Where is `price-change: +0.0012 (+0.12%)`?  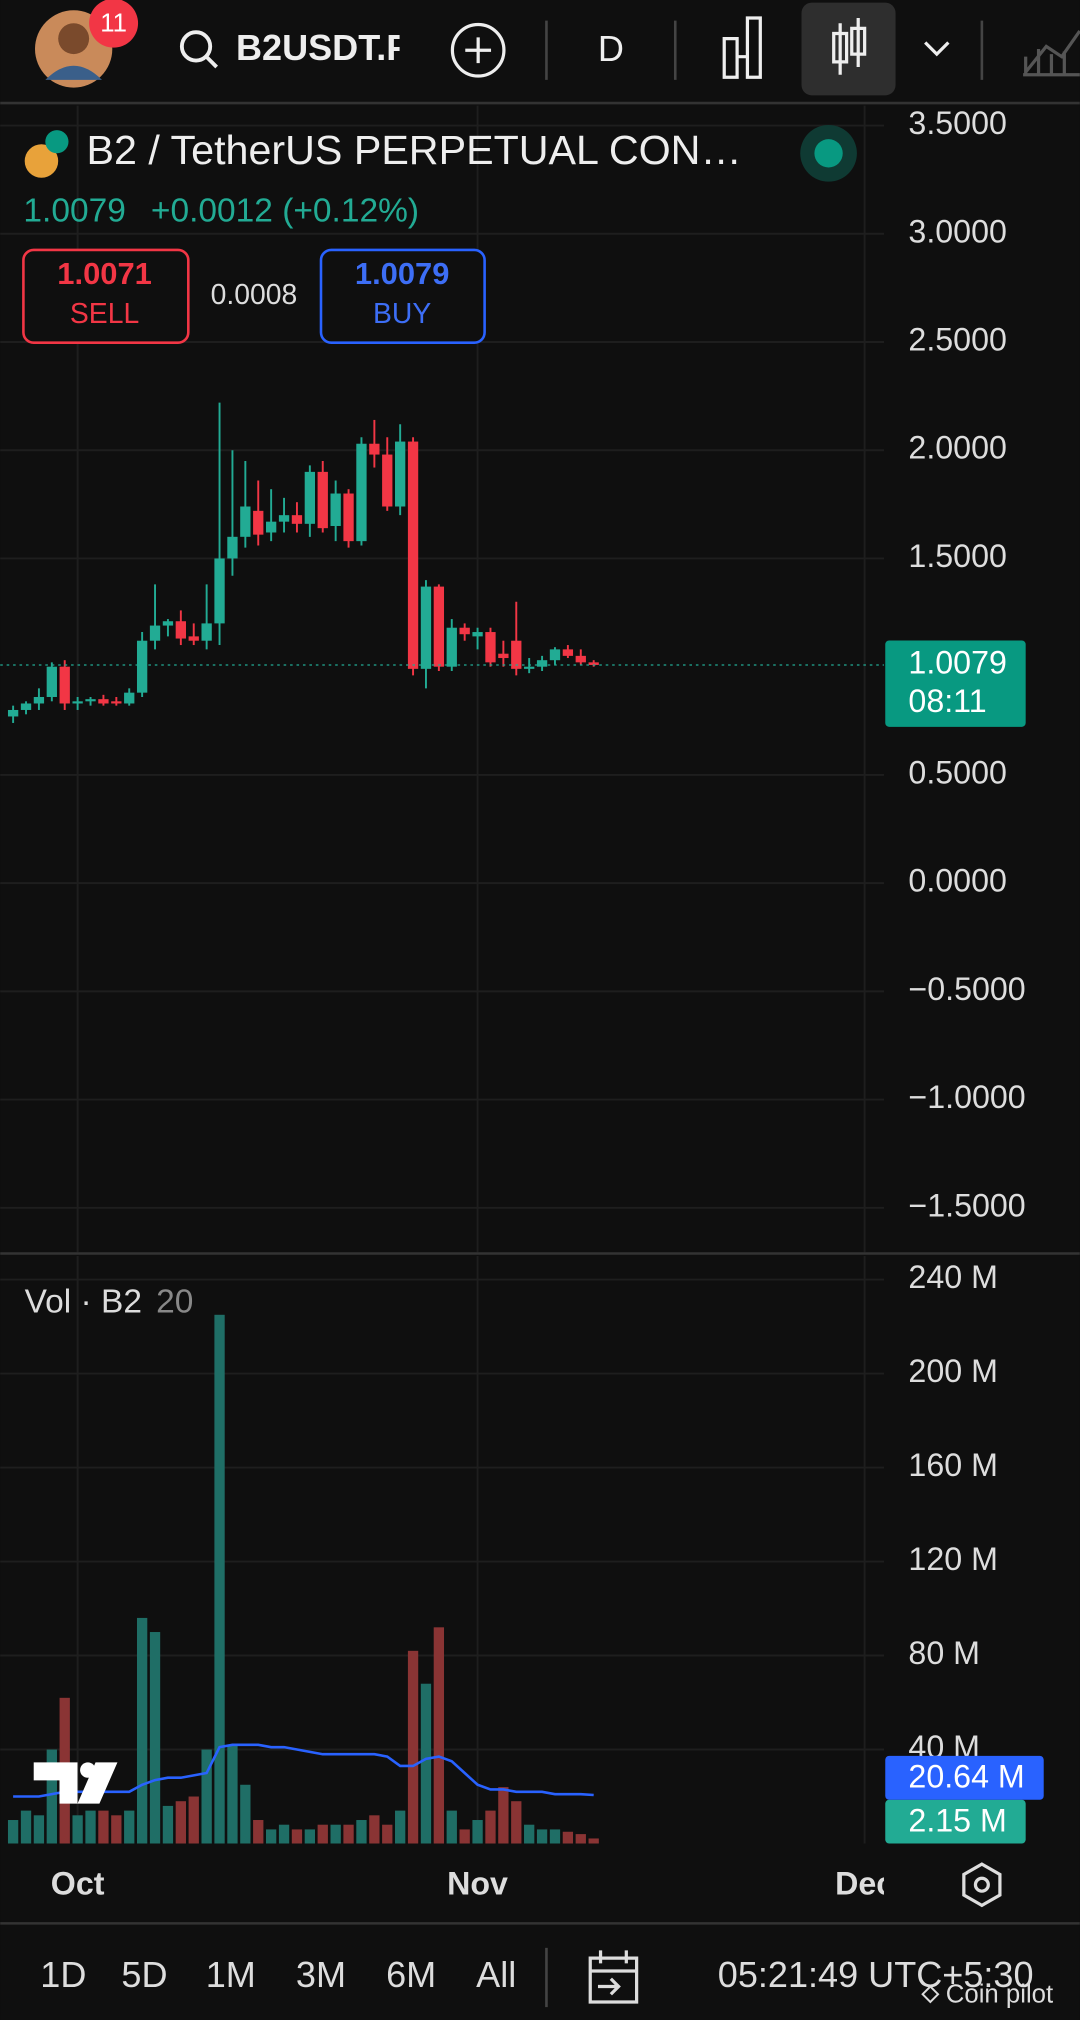 price-change: +0.0012 (+0.12%) is located at coordinates (285, 210).